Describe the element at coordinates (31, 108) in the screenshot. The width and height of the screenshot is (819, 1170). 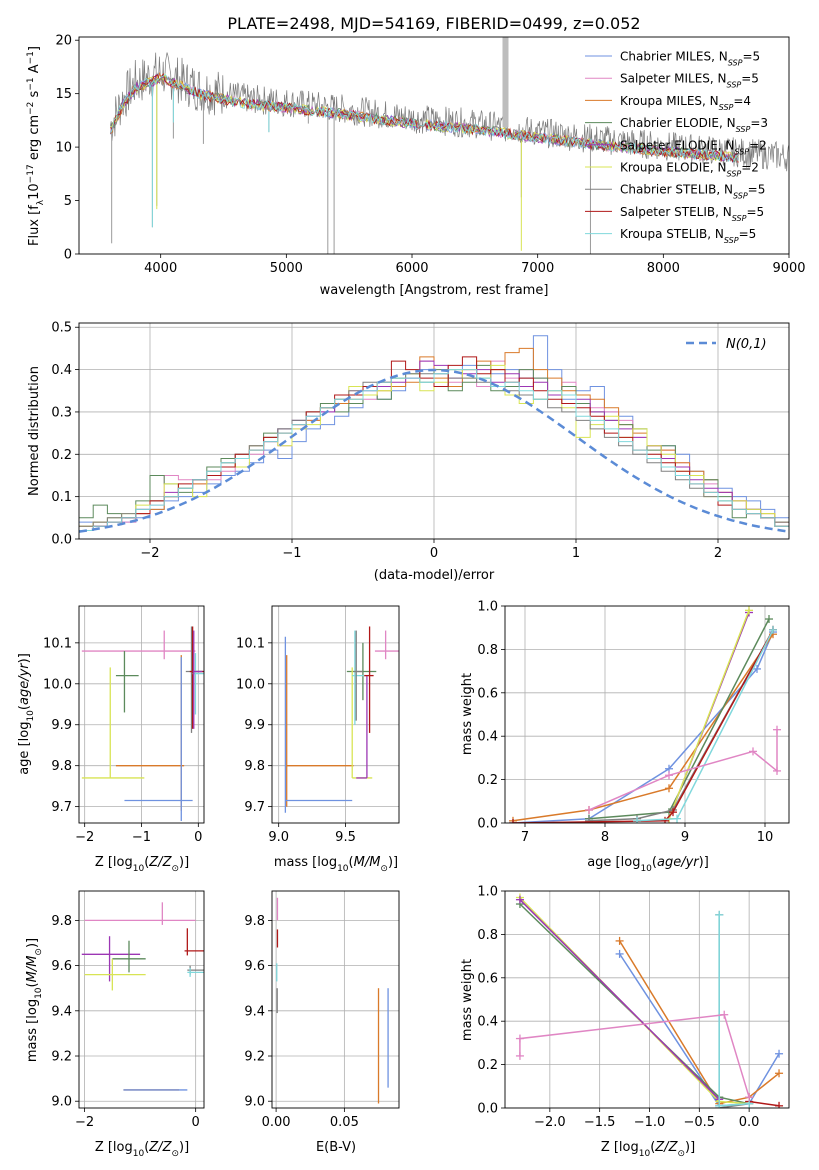
I see `label-part: −2` at that location.